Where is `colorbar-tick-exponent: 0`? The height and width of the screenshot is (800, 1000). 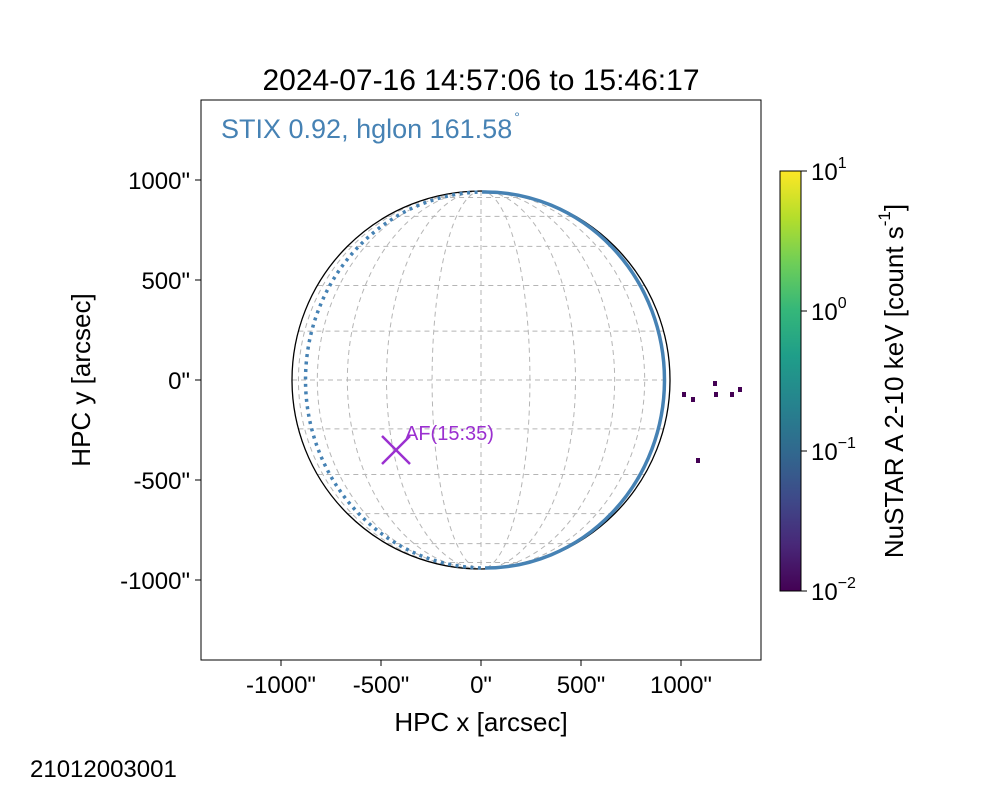 colorbar-tick-exponent: 0 is located at coordinates (842, 303).